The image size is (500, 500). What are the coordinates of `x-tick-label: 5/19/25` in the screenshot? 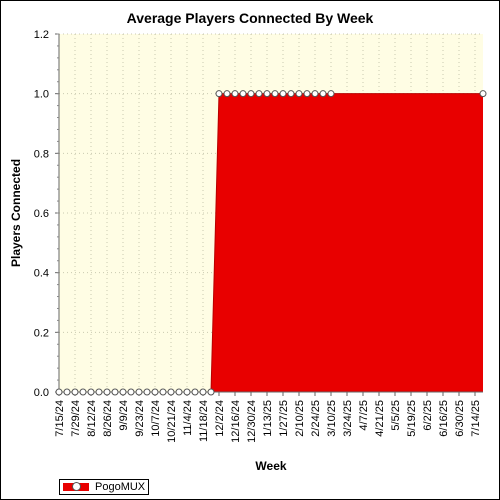 It's located at (412, 418).